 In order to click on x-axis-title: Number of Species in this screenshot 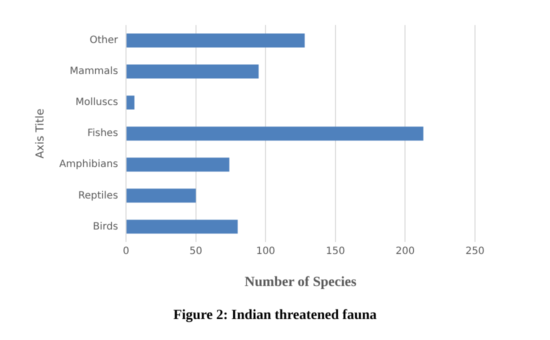, I will do `click(300, 282)`.